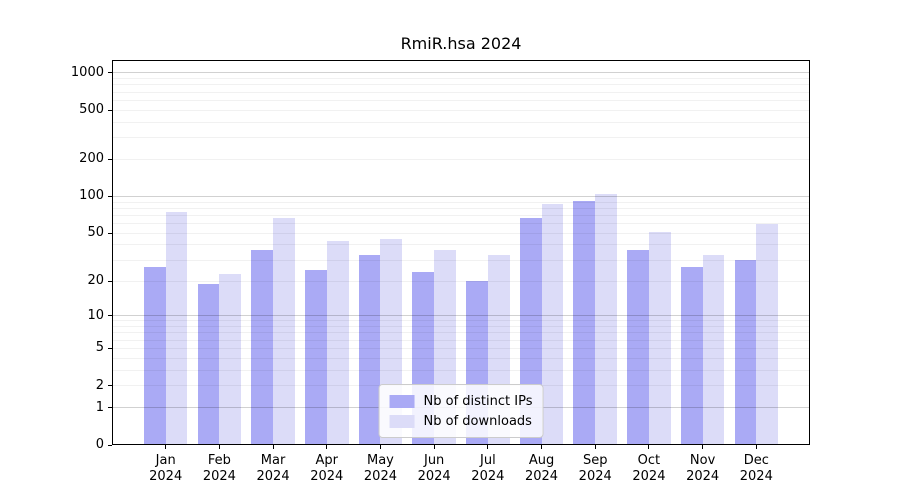  I want to click on x-axis-label-line: Dec, so click(756, 460).